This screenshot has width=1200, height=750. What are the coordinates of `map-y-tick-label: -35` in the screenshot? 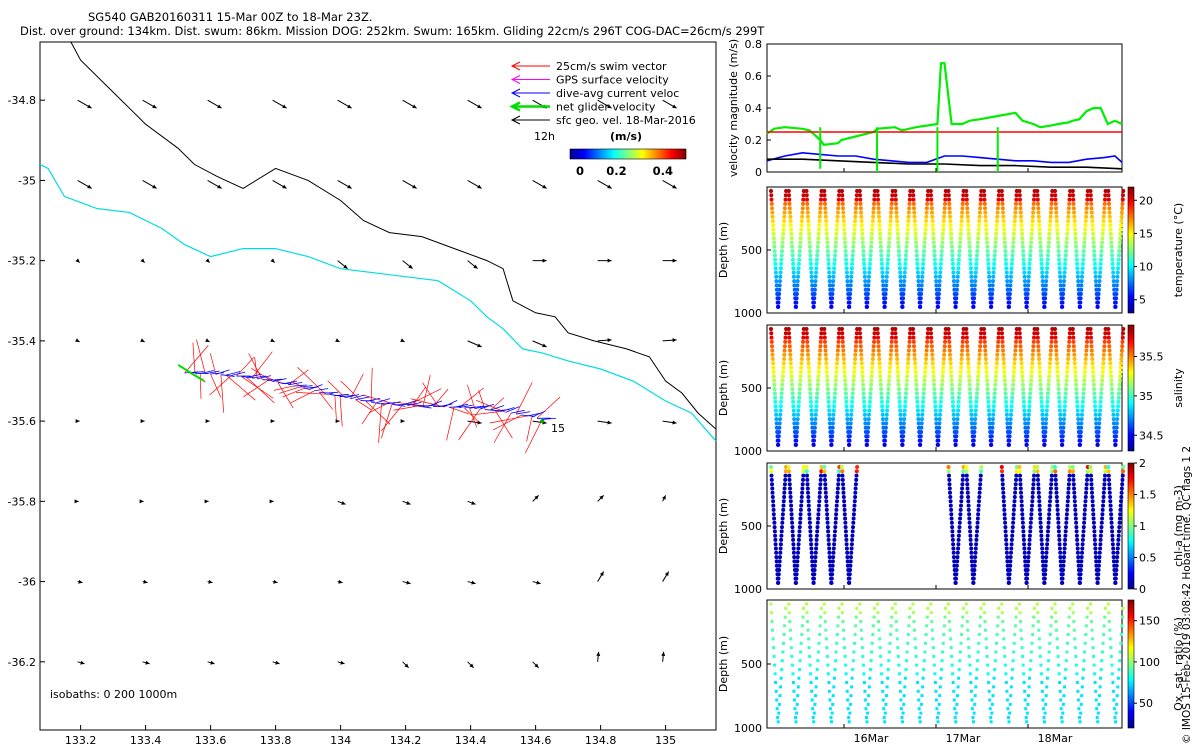 It's located at (27, 180).